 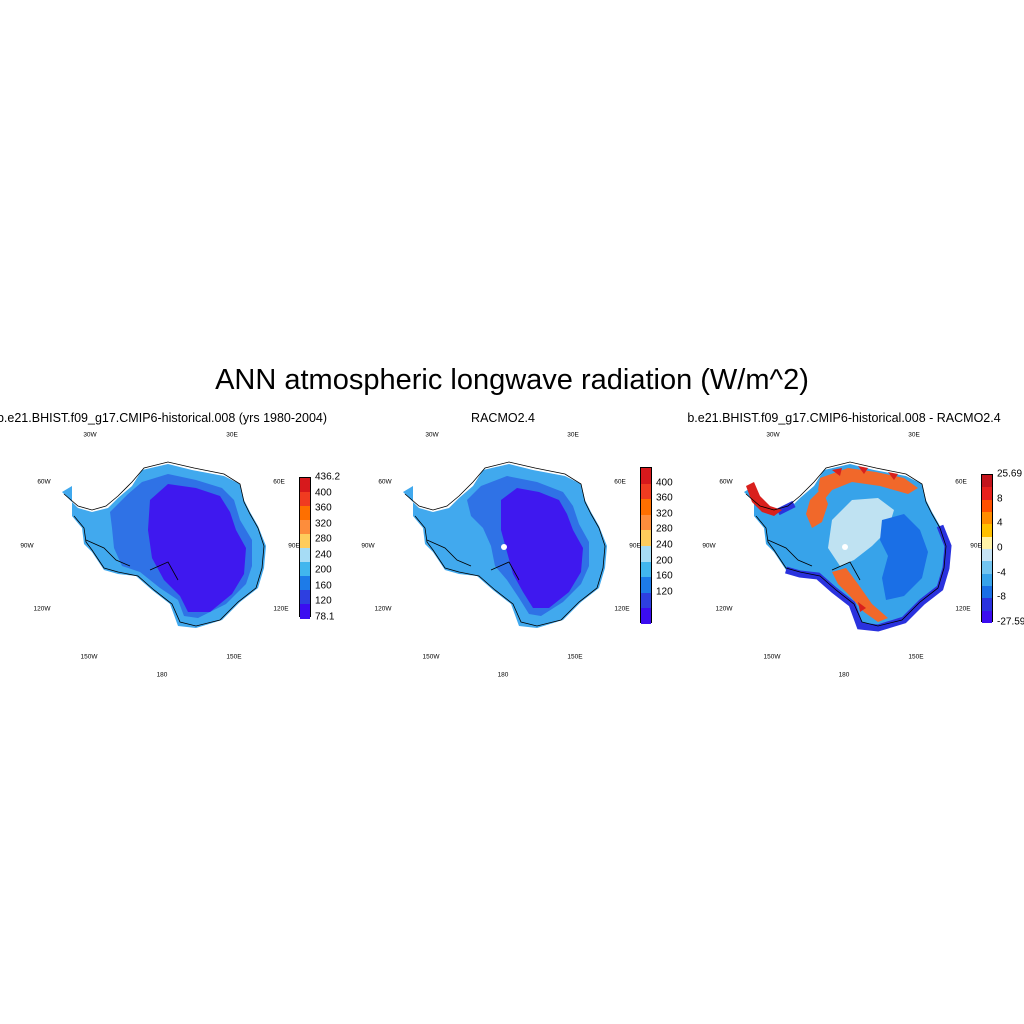 What do you see at coordinates (385, 482) in the screenshot?
I see `lon-label-60w: 60W` at bounding box center [385, 482].